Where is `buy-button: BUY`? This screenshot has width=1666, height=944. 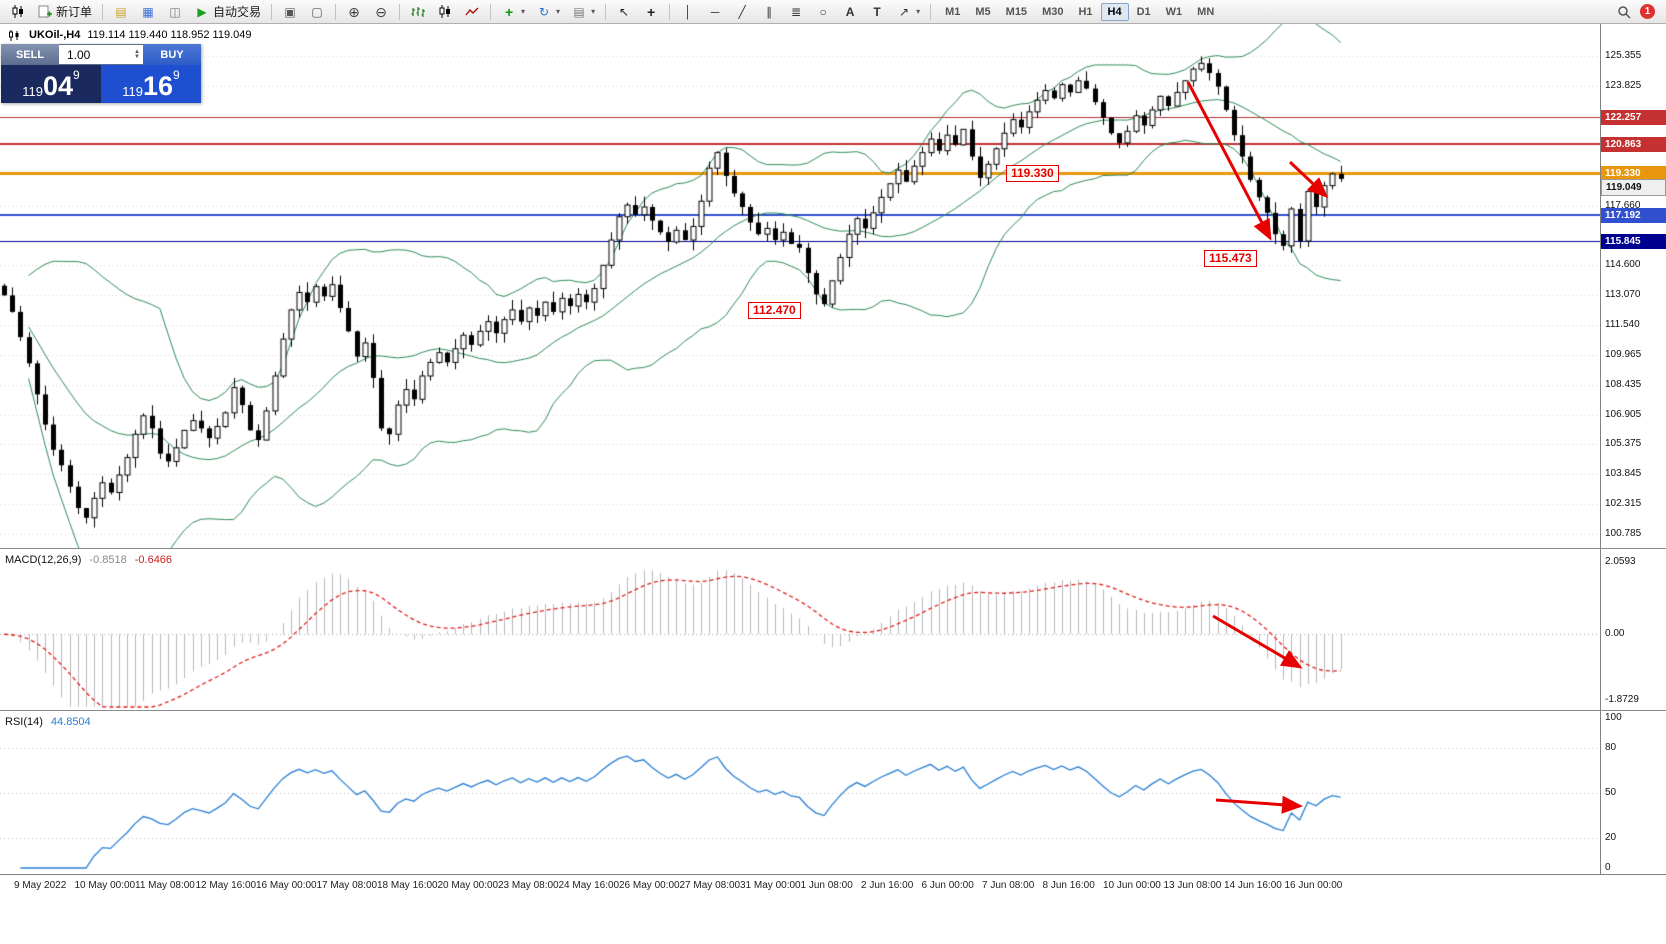
buy-button: BUY is located at coordinates (172, 54).